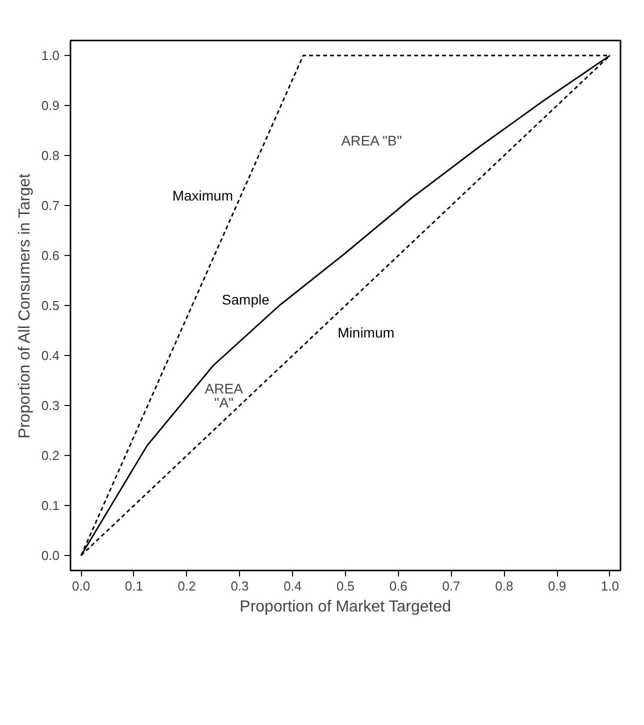 The height and width of the screenshot is (725, 644). I want to click on y-tick-label: 0.5, so click(50, 305).